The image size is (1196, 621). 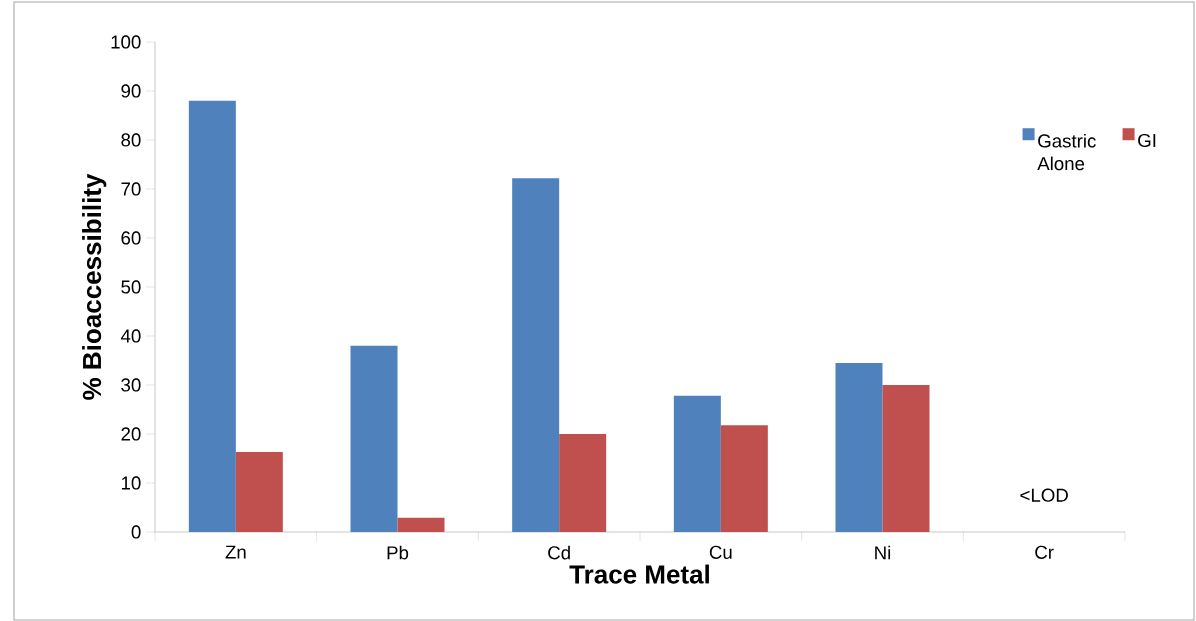 What do you see at coordinates (1044, 495) in the screenshot?
I see `annotation: <LOD` at bounding box center [1044, 495].